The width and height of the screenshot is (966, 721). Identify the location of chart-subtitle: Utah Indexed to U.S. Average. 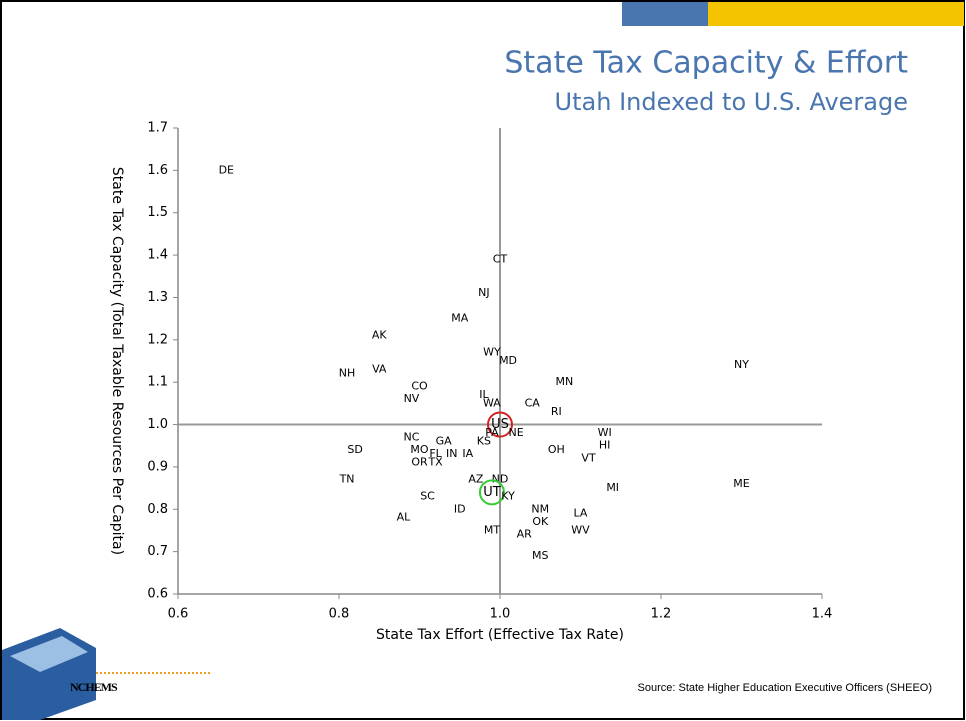
(731, 102).